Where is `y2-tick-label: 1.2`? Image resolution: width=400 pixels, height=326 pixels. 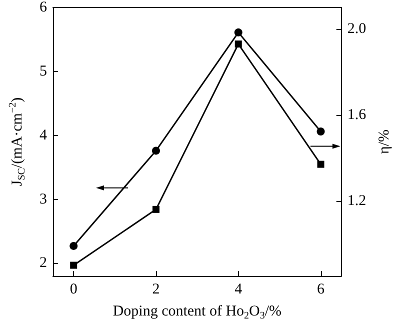
y2-tick-label: 1.2 is located at coordinates (356, 200).